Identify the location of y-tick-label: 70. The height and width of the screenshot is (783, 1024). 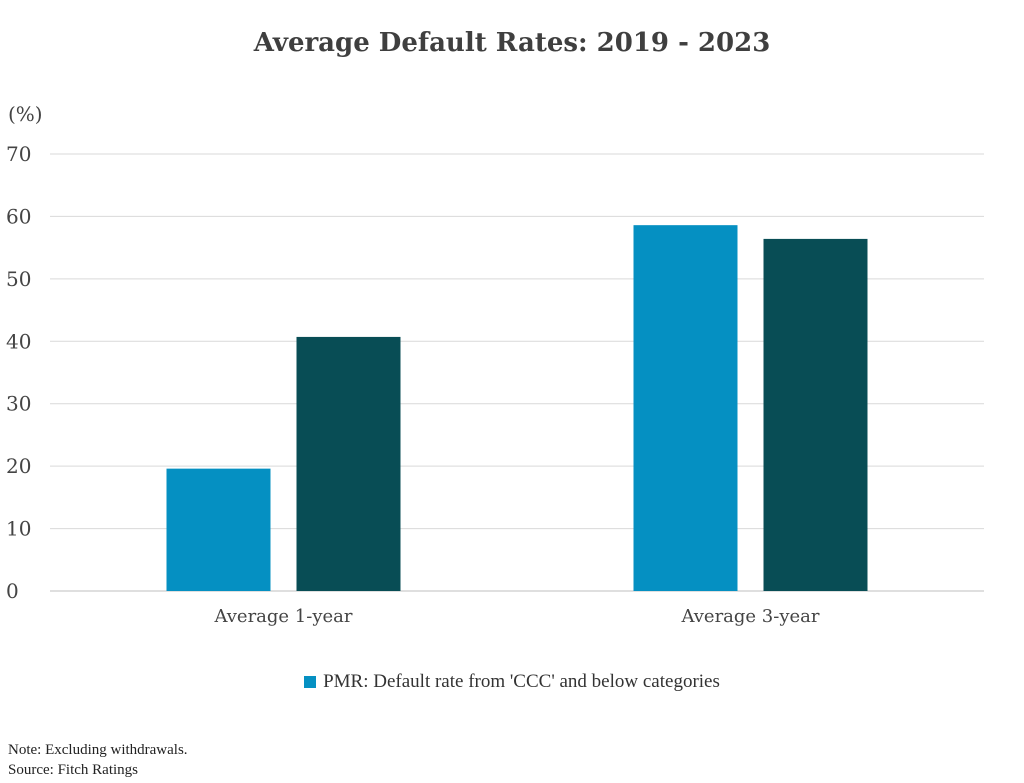
(18, 154).